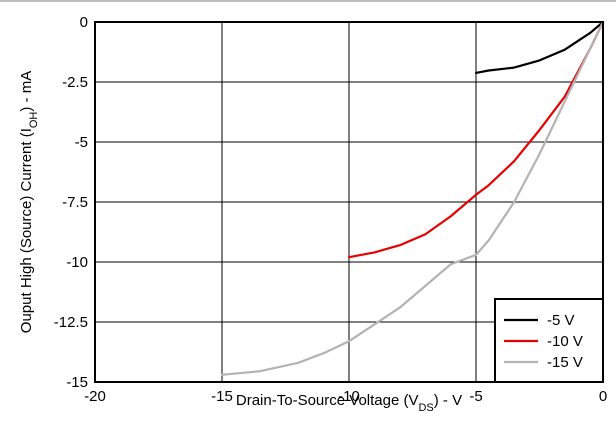 The image size is (616, 440). What do you see at coordinates (75, 82) in the screenshot?
I see `y-tick-label: -2.5` at bounding box center [75, 82].